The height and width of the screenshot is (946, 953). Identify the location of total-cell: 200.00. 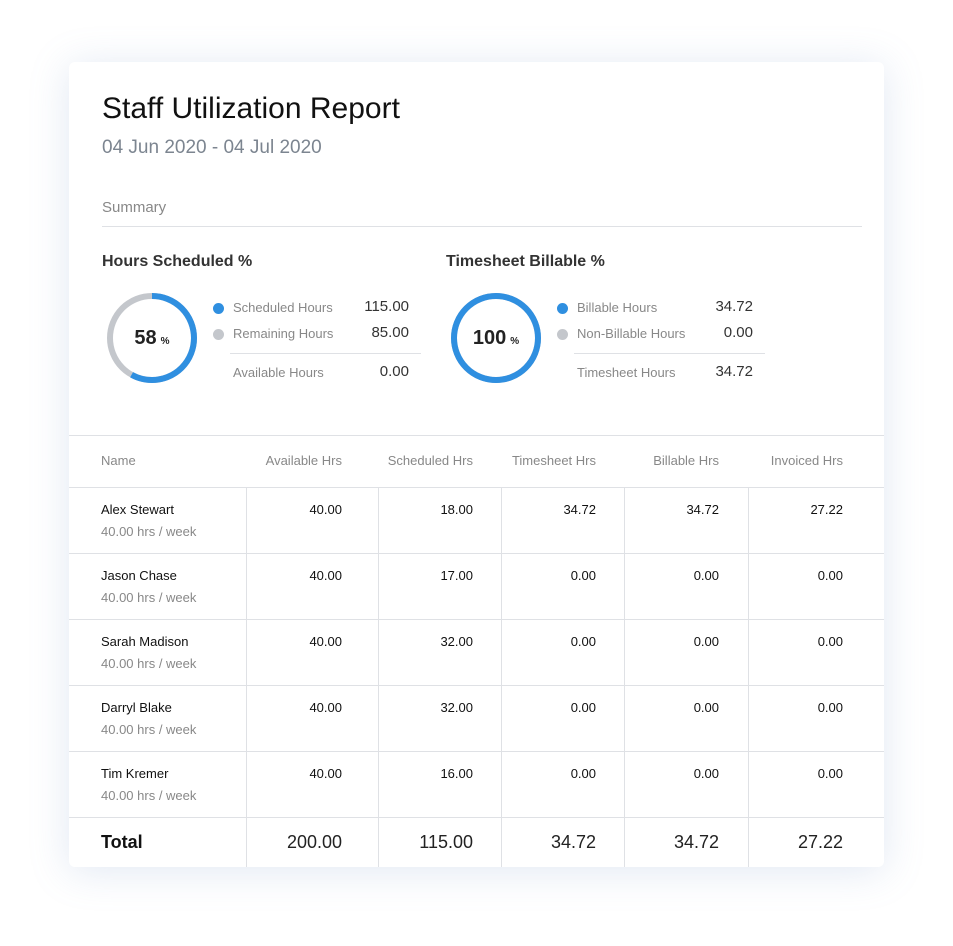
(314, 842).